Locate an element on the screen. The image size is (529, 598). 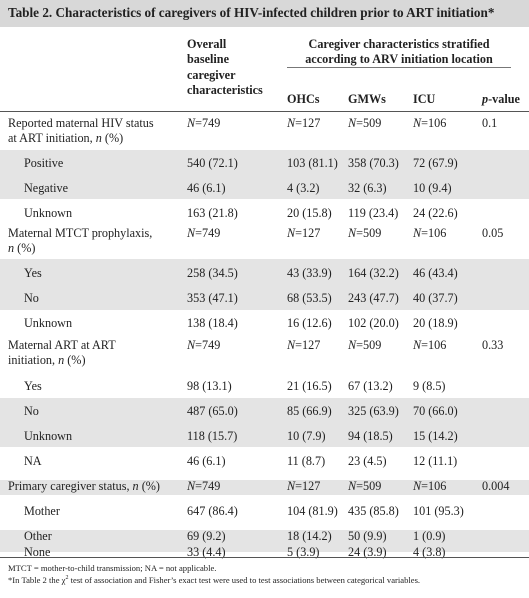
p-value: 0.33 is located at coordinates (493, 345).